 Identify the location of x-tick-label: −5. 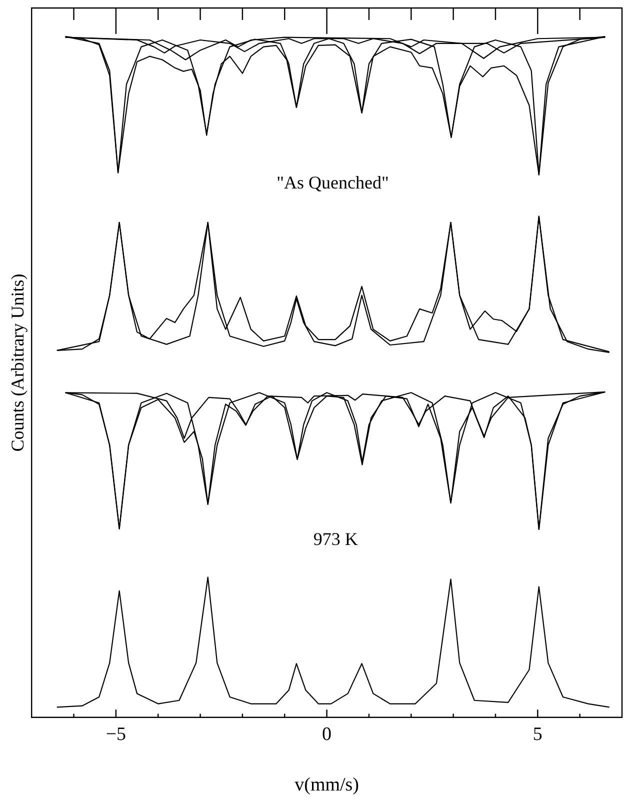
(116, 734).